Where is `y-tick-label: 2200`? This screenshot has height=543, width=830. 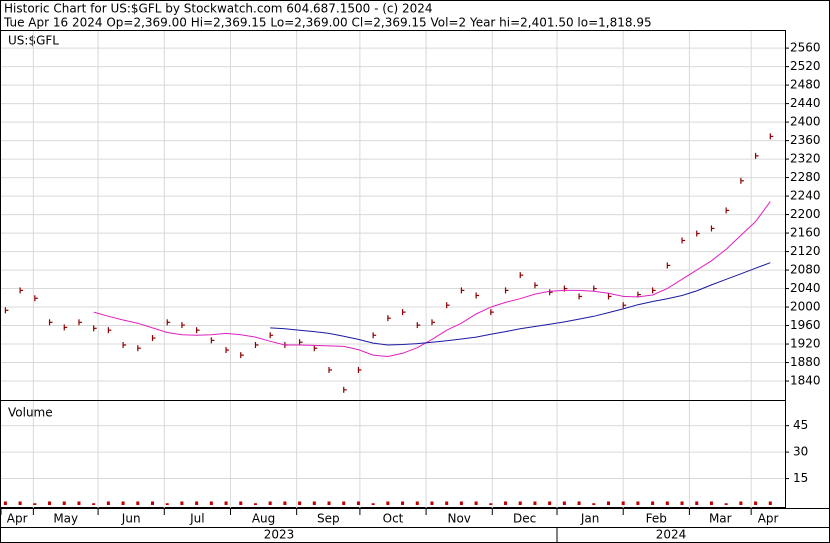
y-tick-label: 2200 is located at coordinates (805, 214).